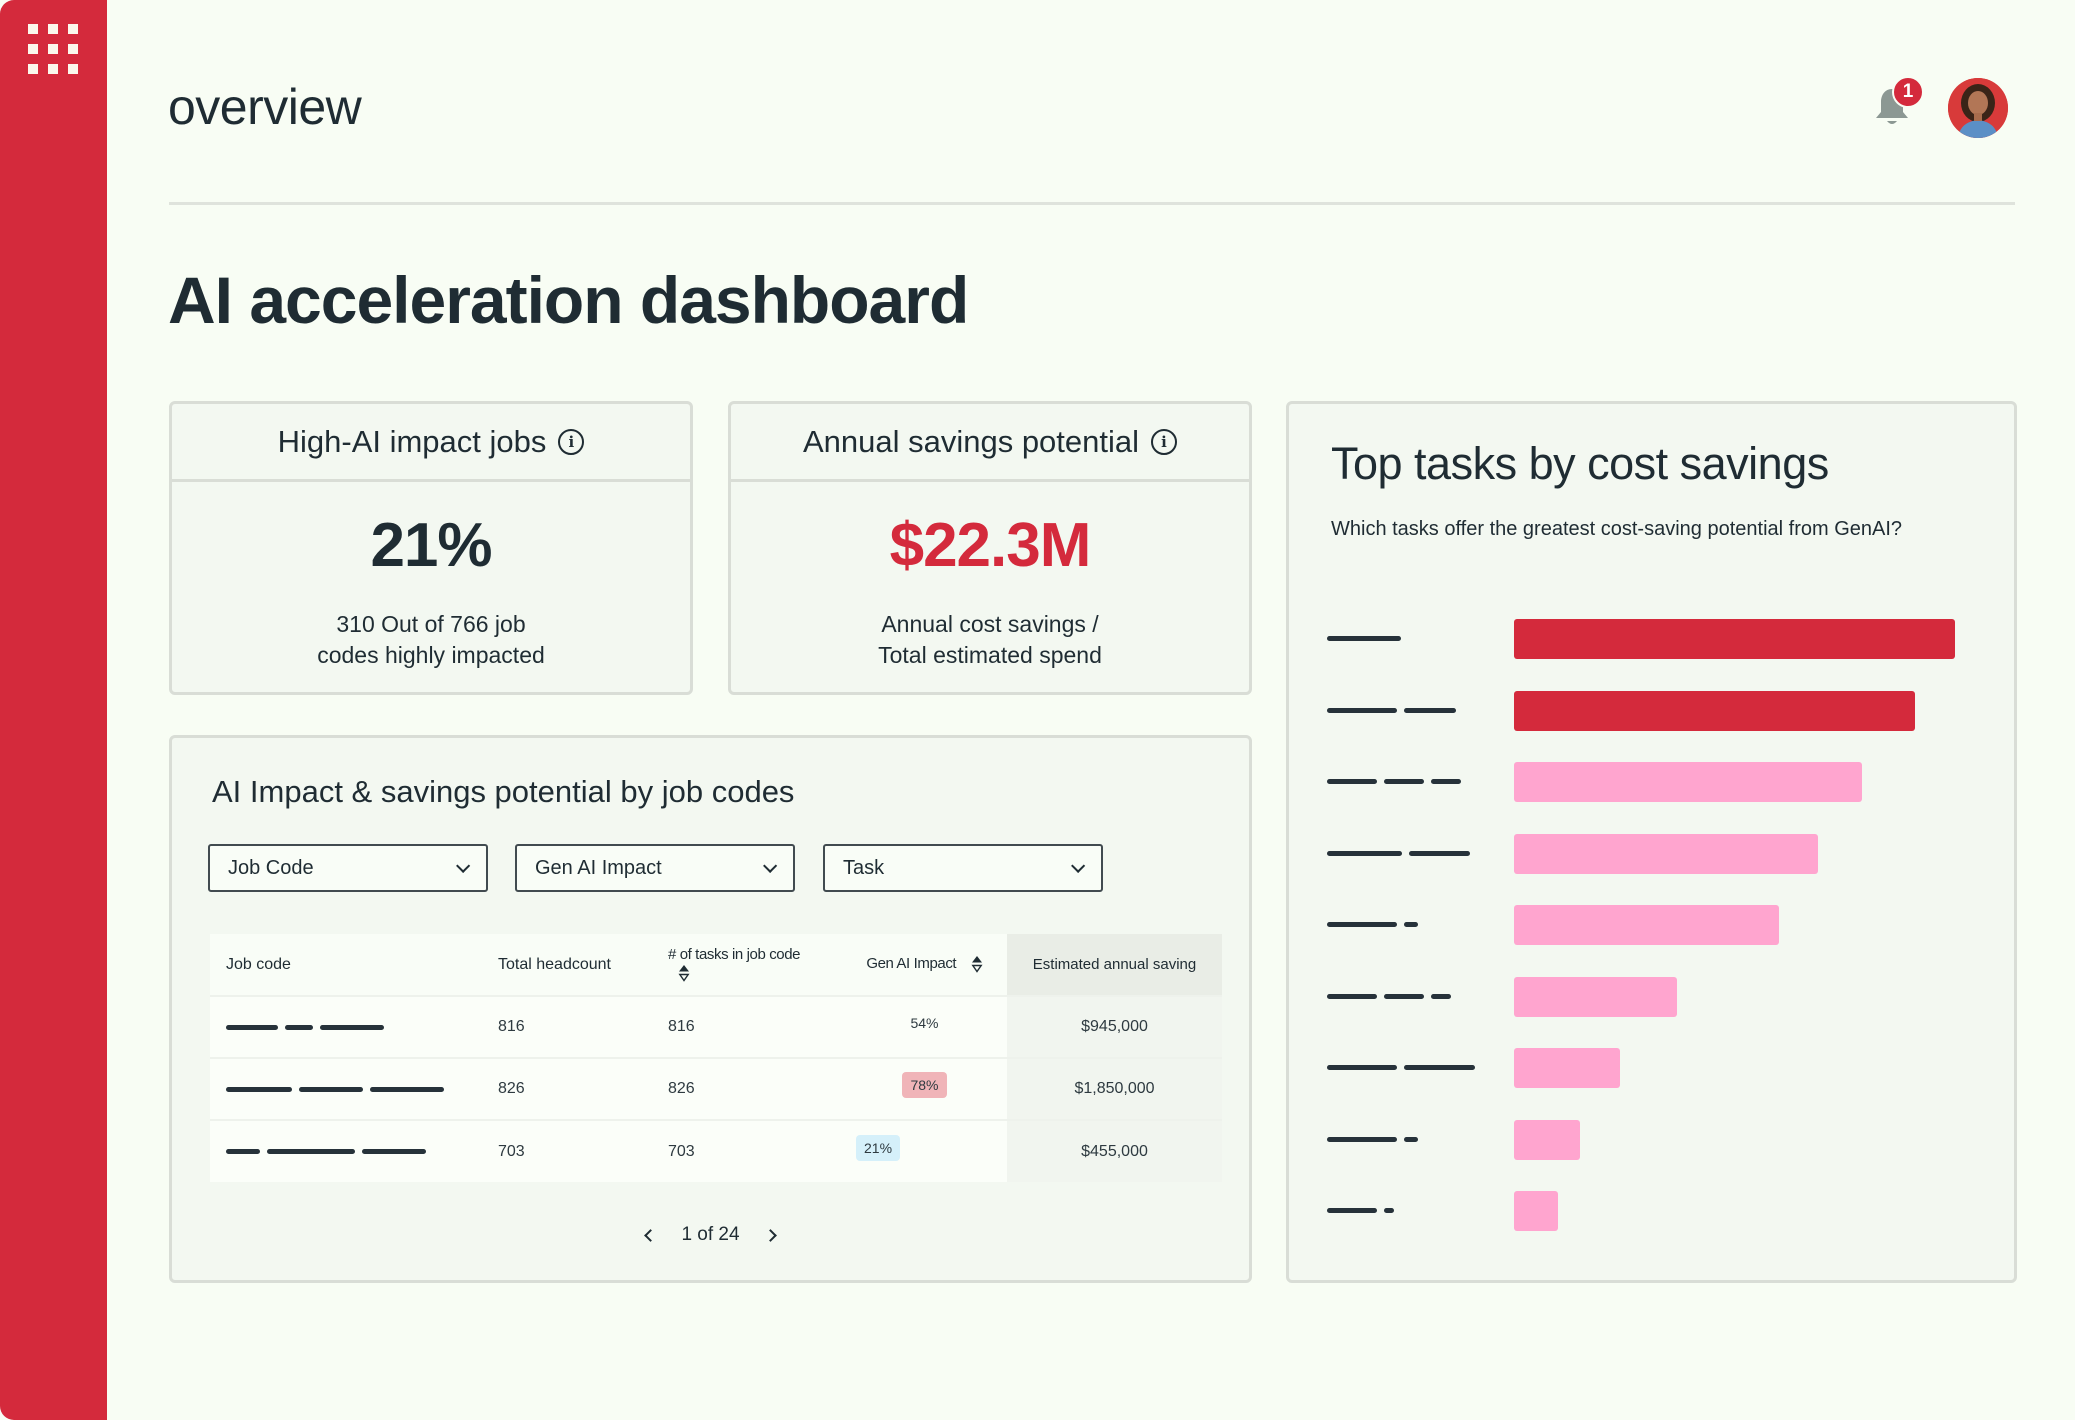  I want to click on kpi-subtitle-line: Annual cost savings /, so click(990, 624).